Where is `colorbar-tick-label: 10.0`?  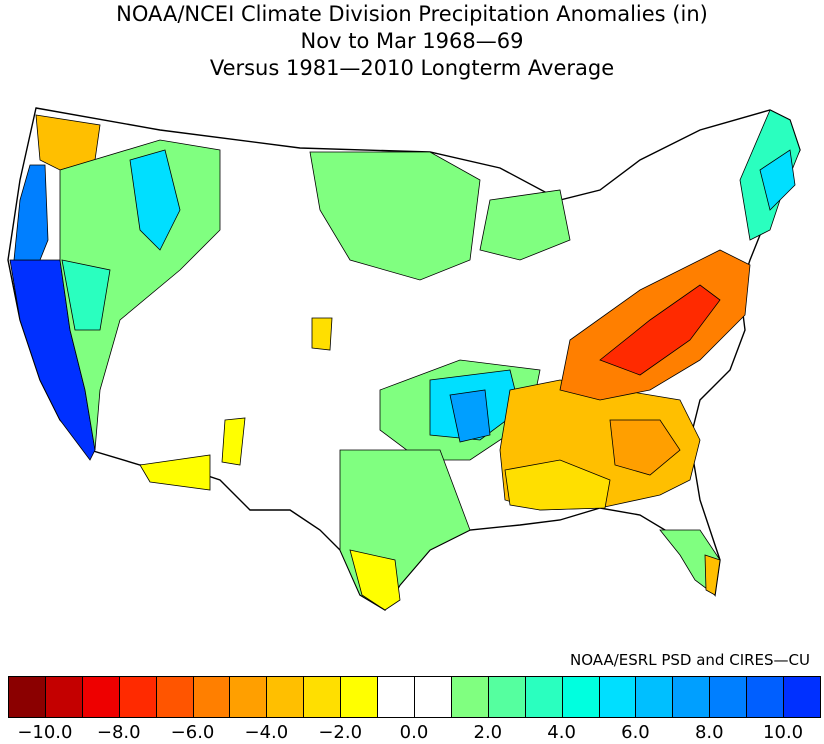 colorbar-tick-label: 10.0 is located at coordinates (783, 732).